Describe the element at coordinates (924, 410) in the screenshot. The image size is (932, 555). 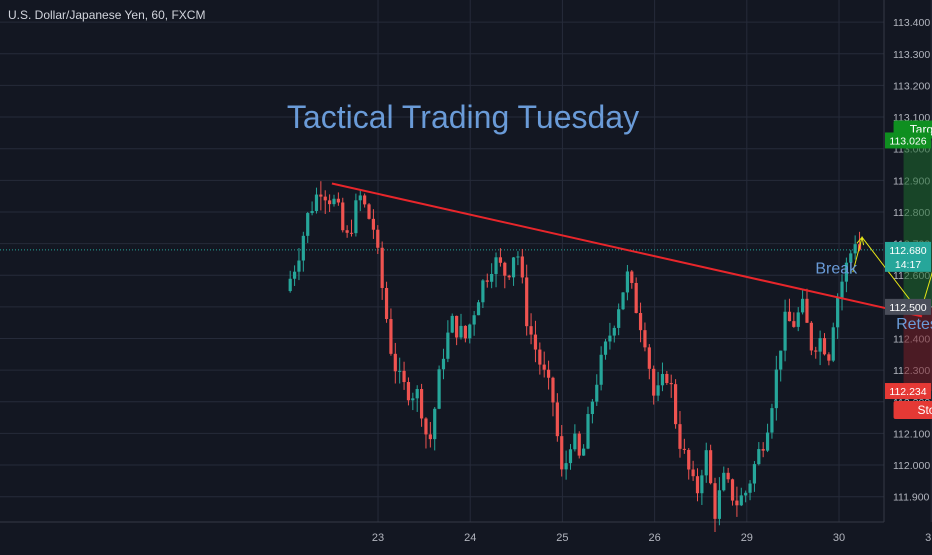
I see `stop-label: Stop: 0.266 (0.24%) 26.6, Amount: 750.23` at that location.